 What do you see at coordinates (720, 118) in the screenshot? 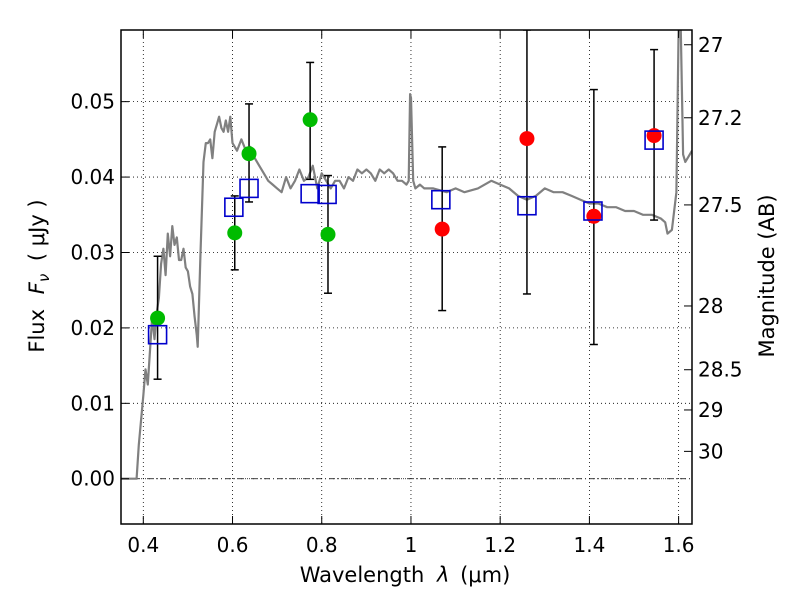
I see `right-axis-tick-label: 27.2` at bounding box center [720, 118].